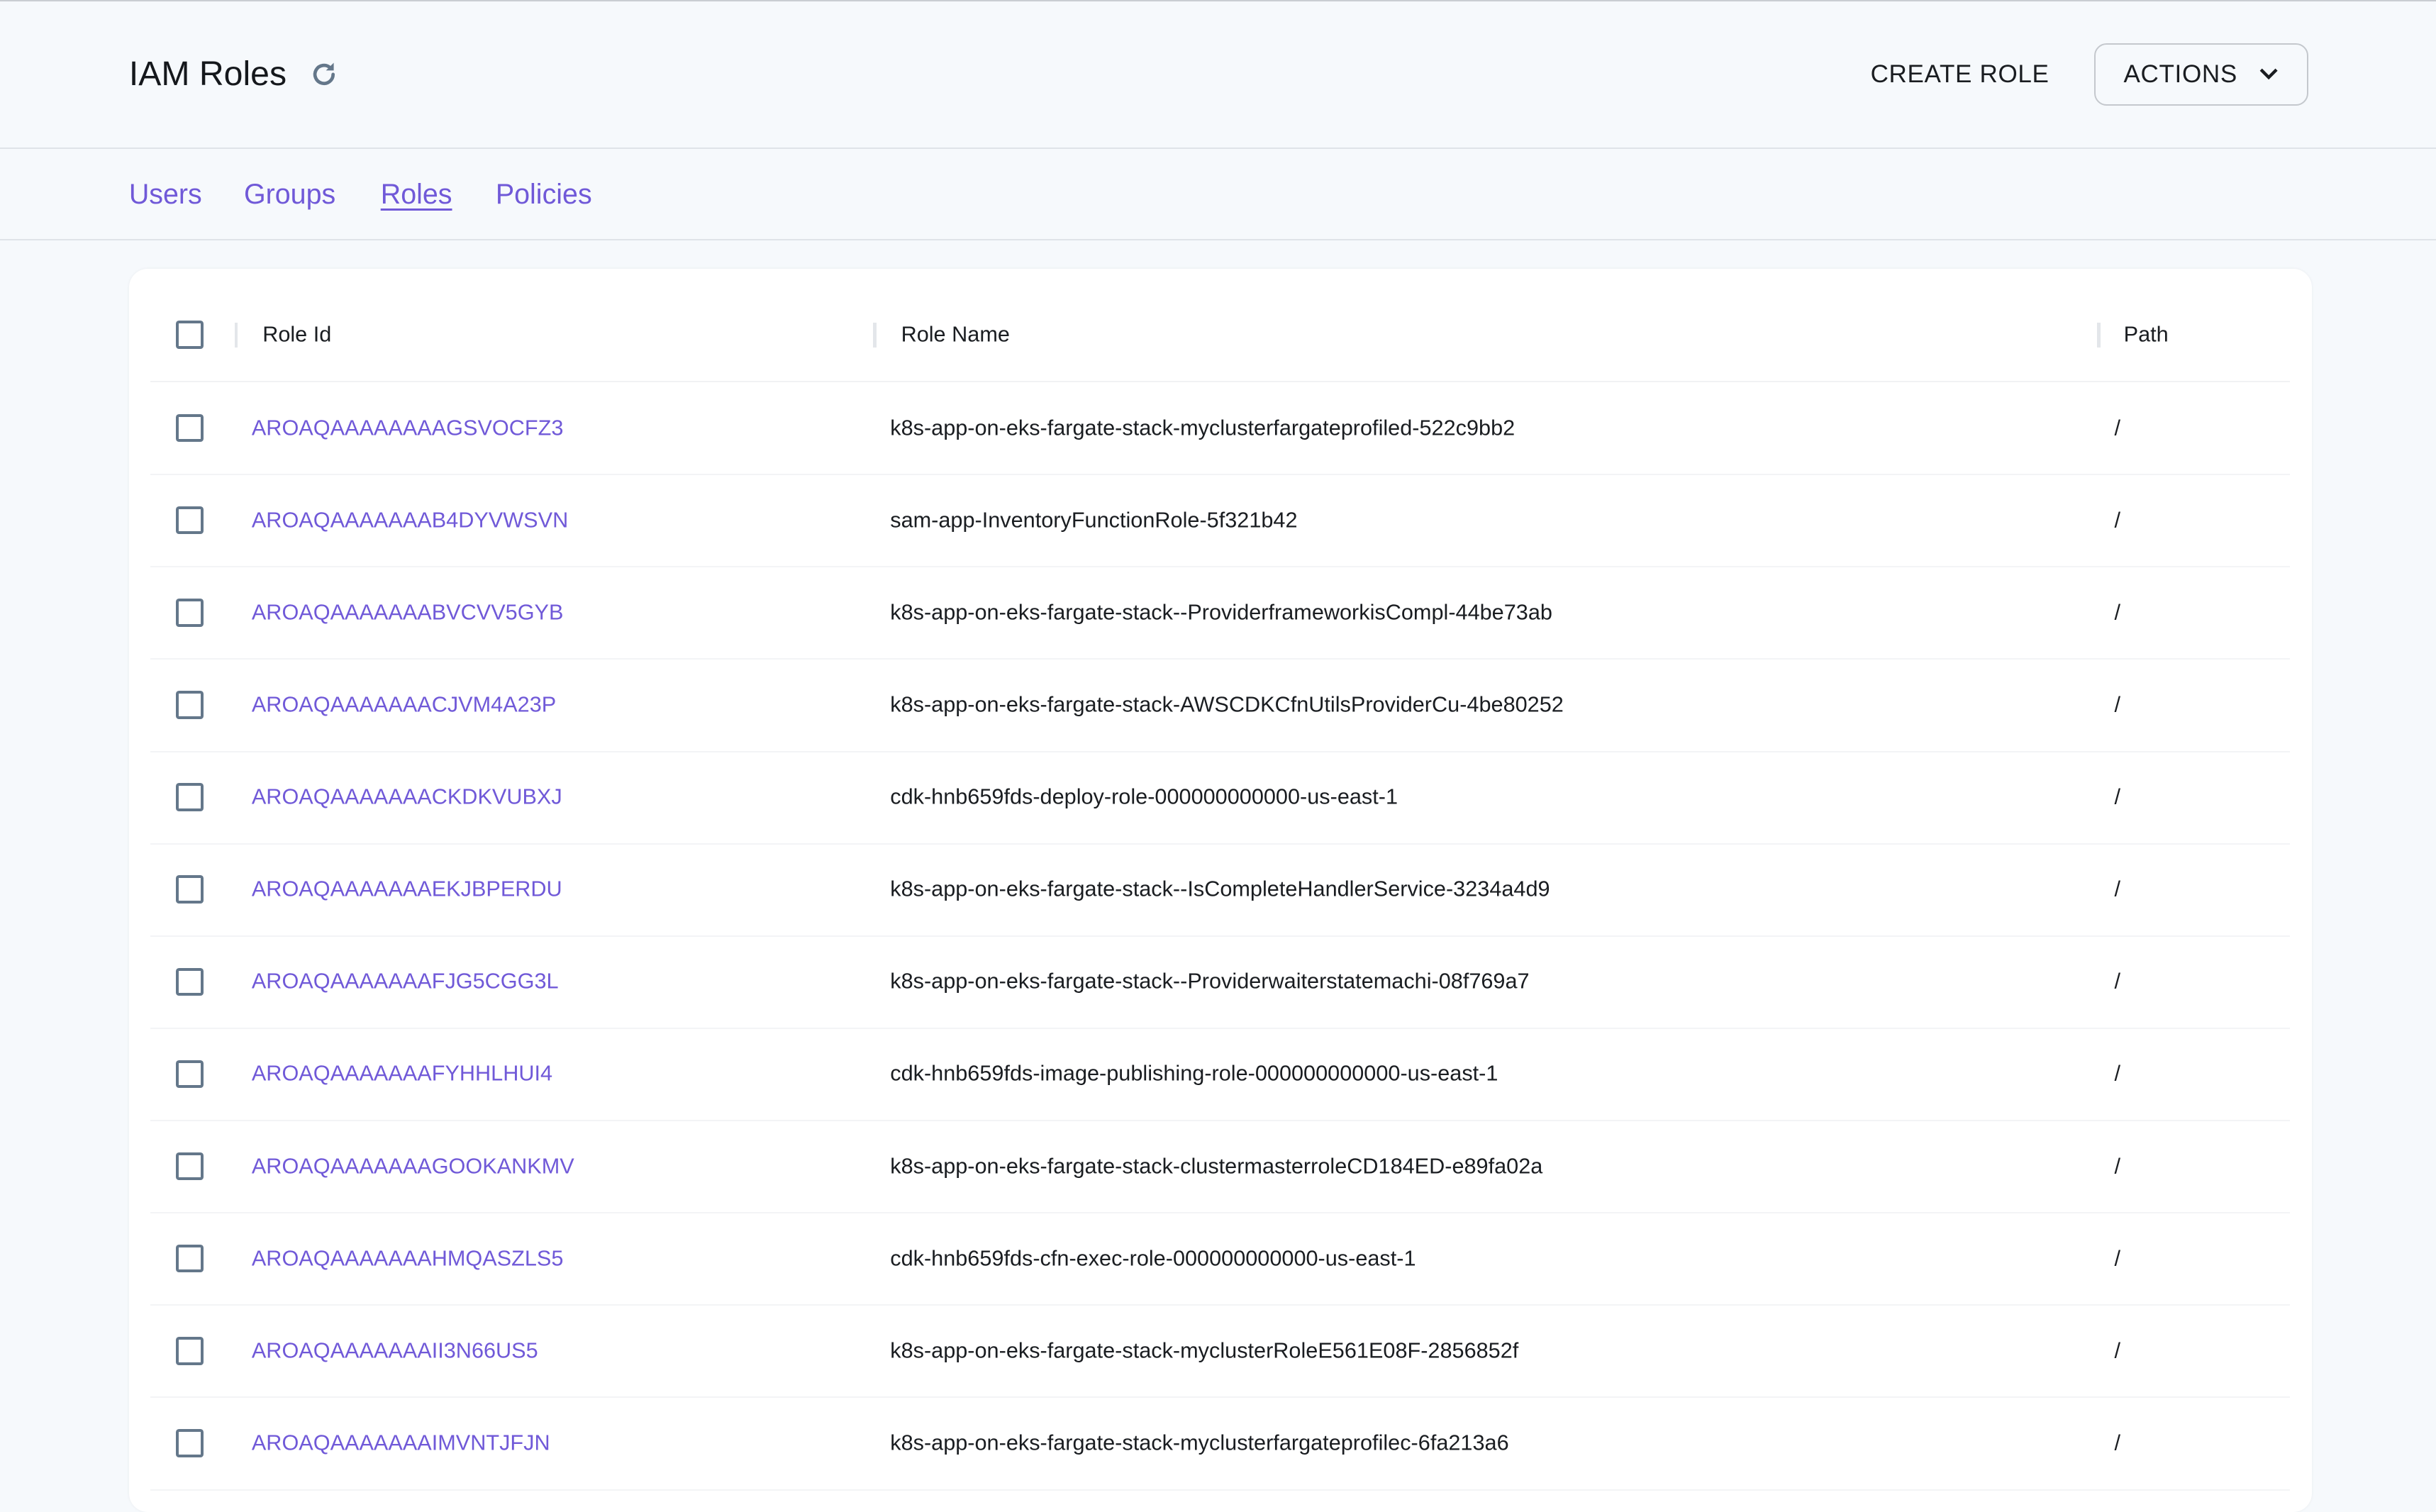 The width and height of the screenshot is (2436, 1512). Describe the element at coordinates (404, 704) in the screenshot. I see `role-id-link: AROAQAAAAAAACJVM4A23P` at that location.